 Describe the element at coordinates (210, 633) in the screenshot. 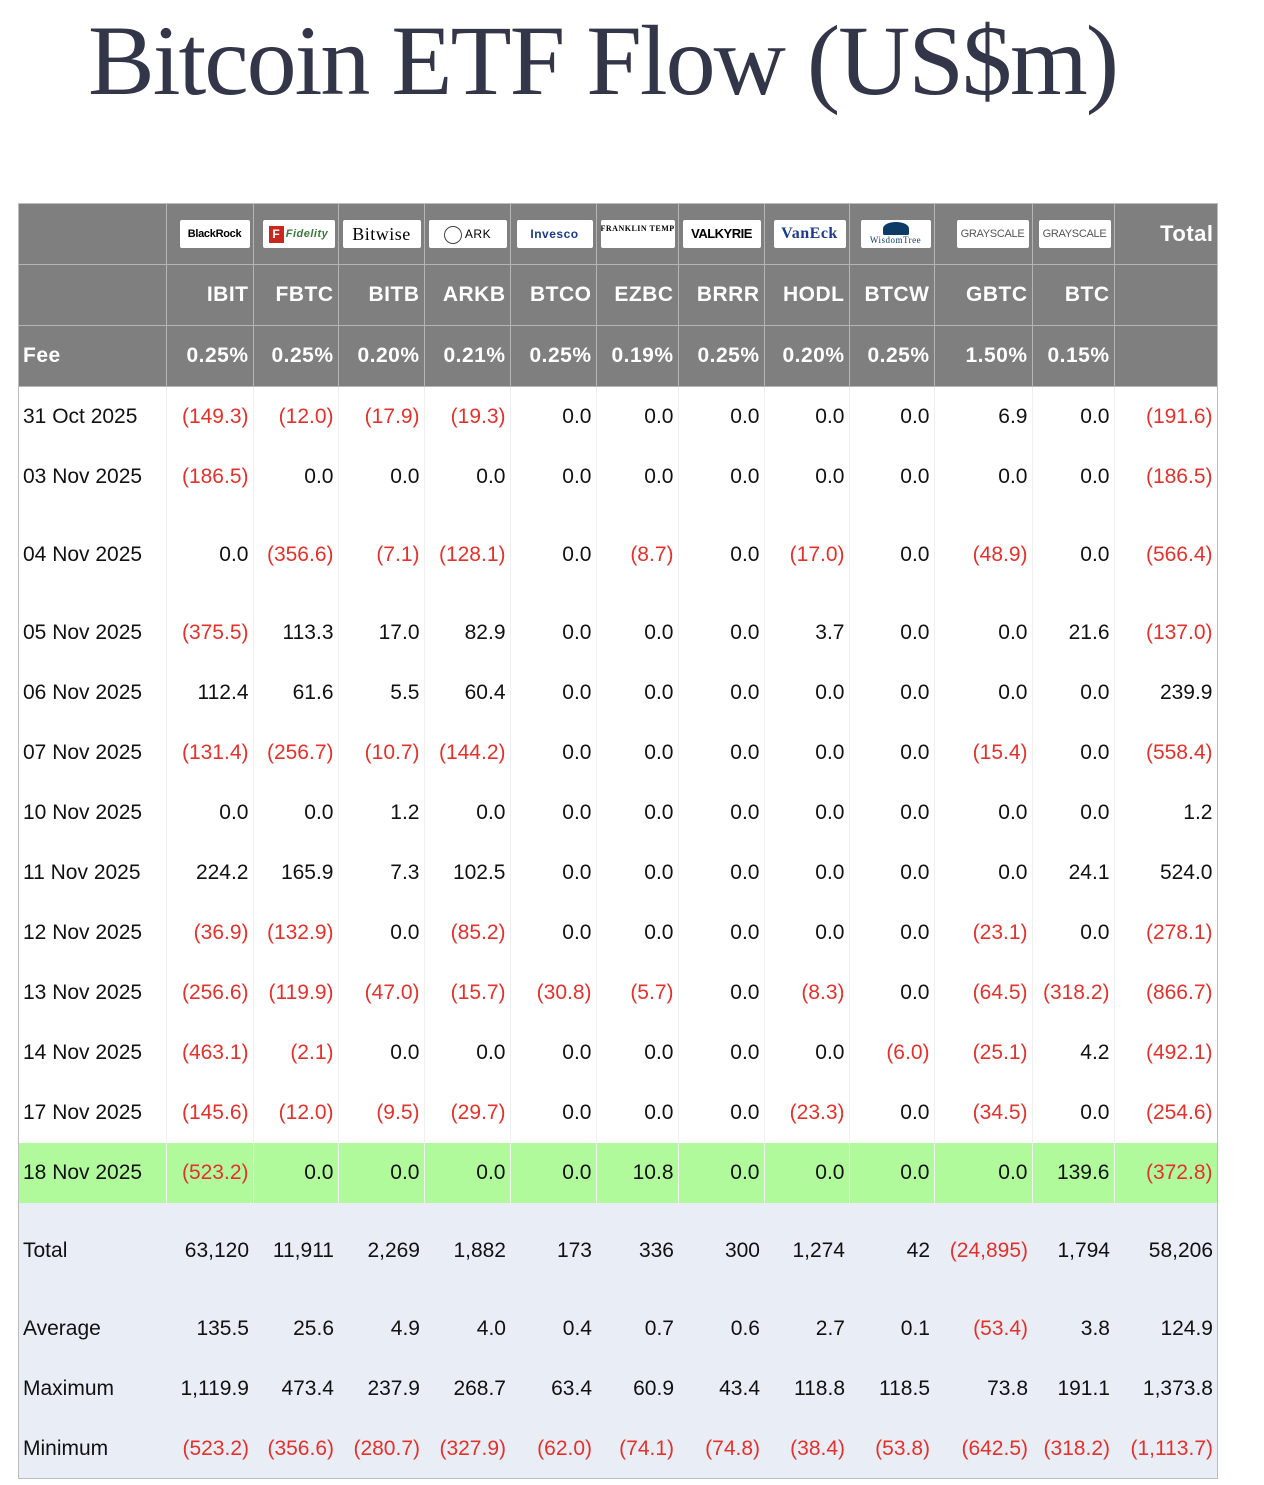

I see `flow-cell: (375.5)` at that location.